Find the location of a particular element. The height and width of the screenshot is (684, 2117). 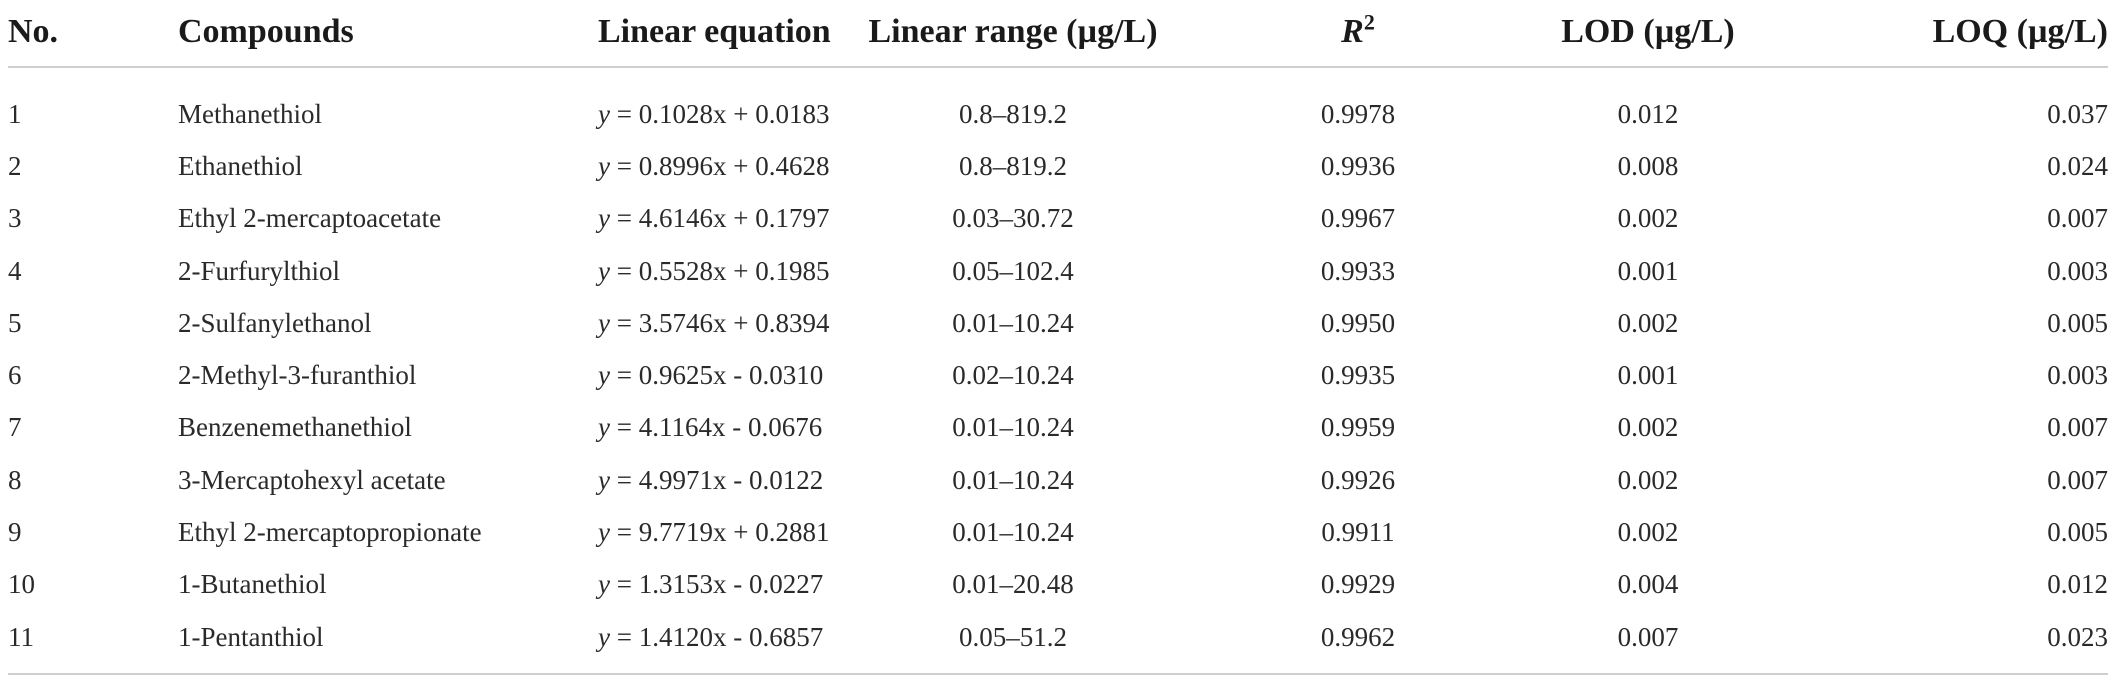

cell-no: 5 is located at coordinates (15, 322).